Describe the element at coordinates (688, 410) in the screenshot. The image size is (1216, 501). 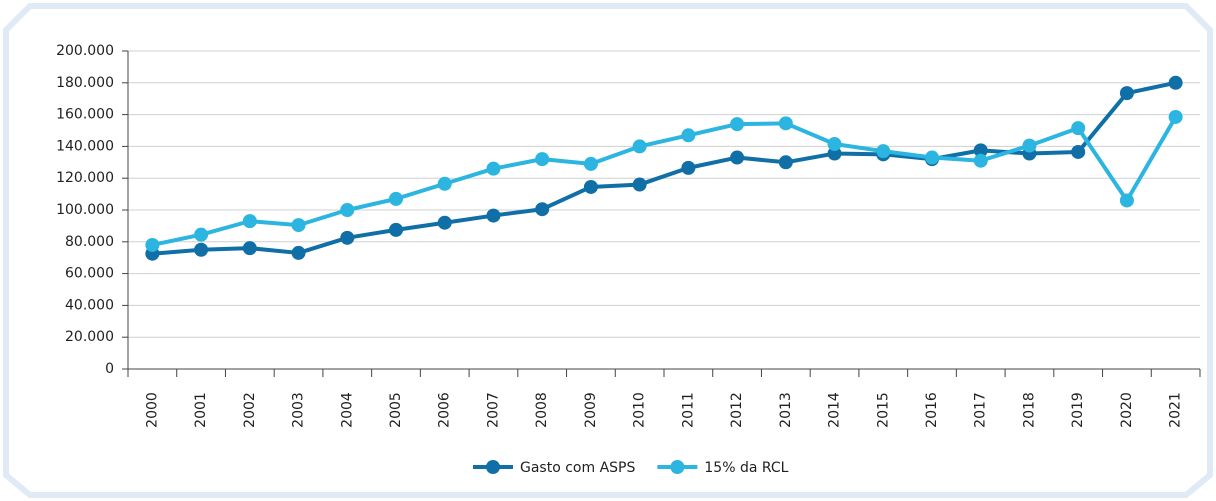
I see `x-tick-label: 2011` at that location.